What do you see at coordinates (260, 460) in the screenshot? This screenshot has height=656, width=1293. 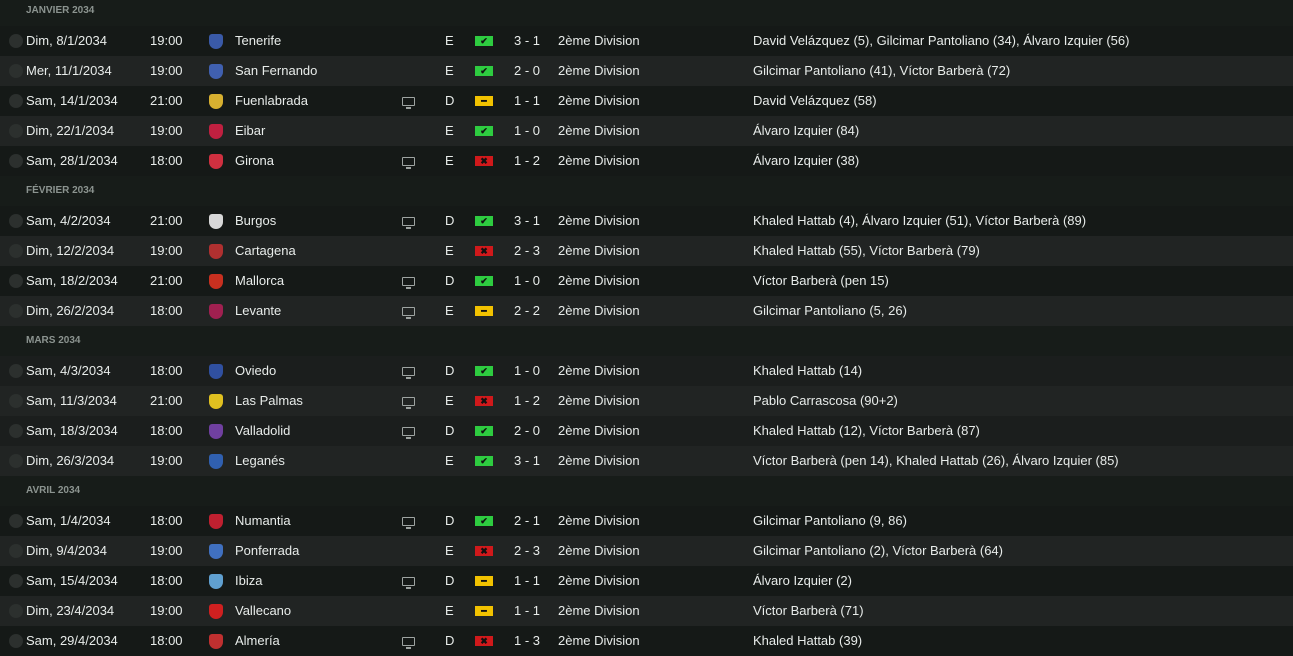 I see `opponent-link: Leganés` at bounding box center [260, 460].